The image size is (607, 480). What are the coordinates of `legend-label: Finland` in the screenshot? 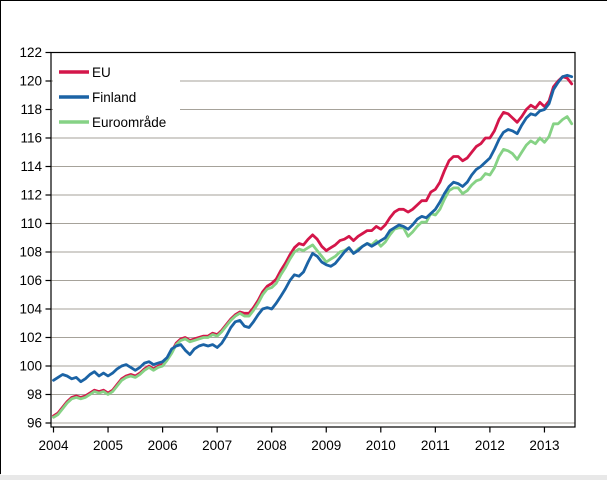 It's located at (114, 97).